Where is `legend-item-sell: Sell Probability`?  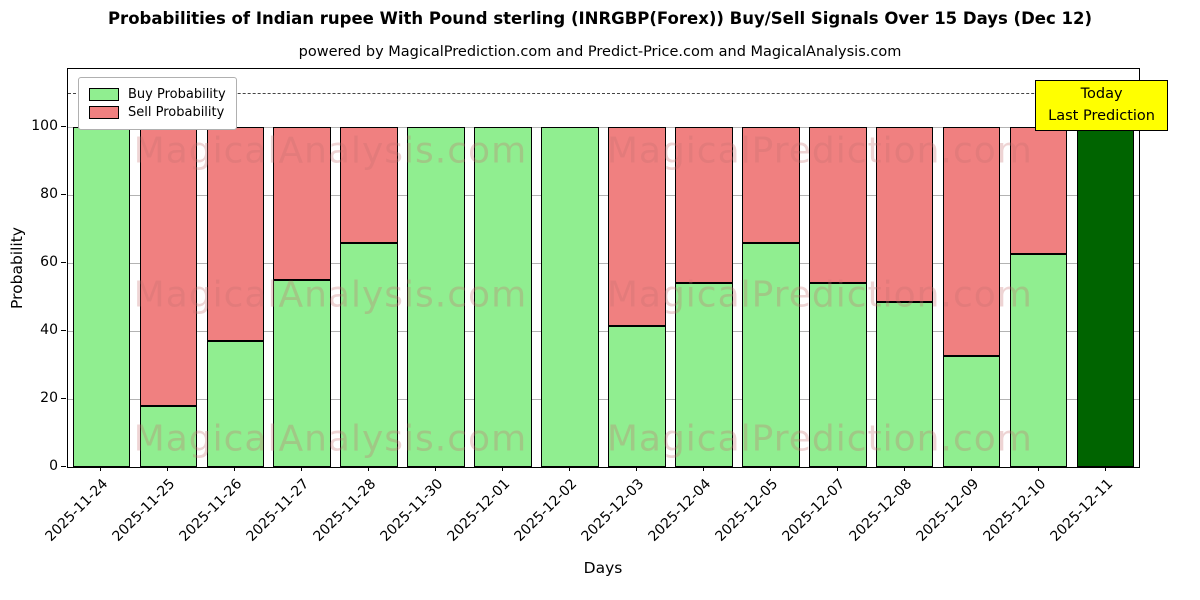
legend-item-sell: Sell Probability is located at coordinates (157, 112).